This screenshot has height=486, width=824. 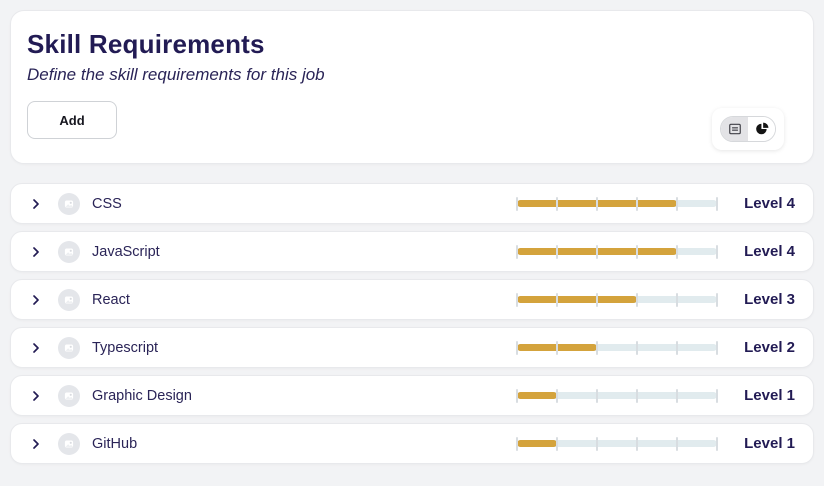 I want to click on skill-row: CSS Level 4, so click(x=412, y=203).